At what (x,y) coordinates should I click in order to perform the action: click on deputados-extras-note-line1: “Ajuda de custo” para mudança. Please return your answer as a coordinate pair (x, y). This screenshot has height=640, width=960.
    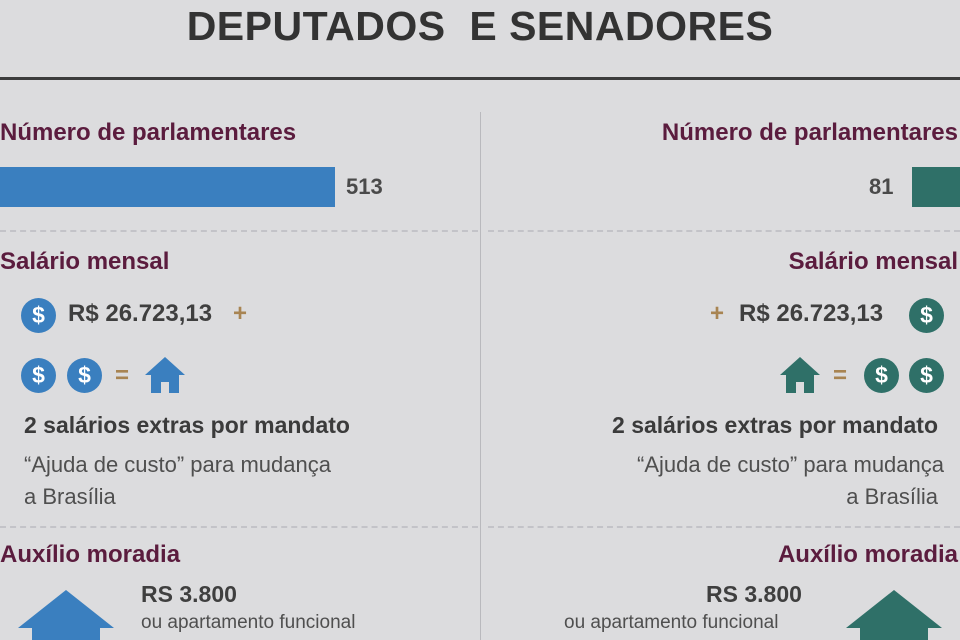
    Looking at the image, I should click on (177, 464).